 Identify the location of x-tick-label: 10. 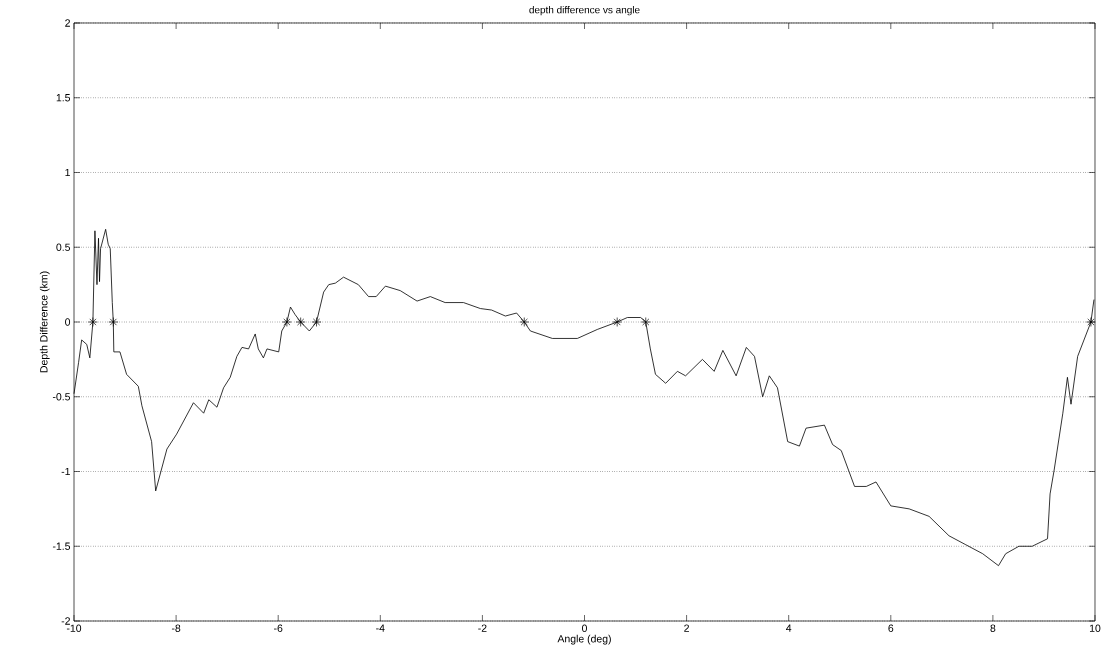
(1095, 628).